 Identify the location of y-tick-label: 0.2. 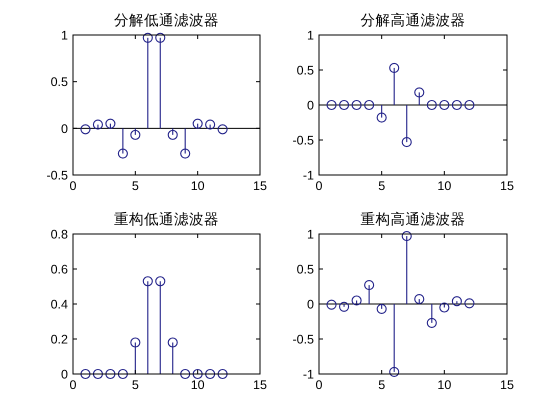
(59, 339).